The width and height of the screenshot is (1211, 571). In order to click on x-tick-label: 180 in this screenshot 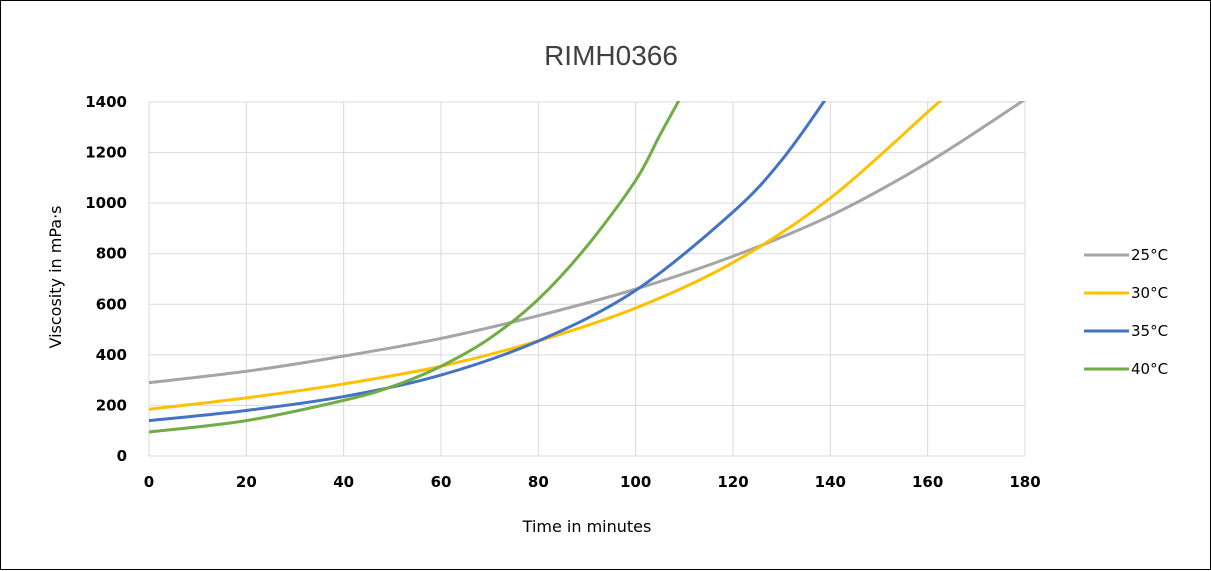, I will do `click(1024, 482)`.